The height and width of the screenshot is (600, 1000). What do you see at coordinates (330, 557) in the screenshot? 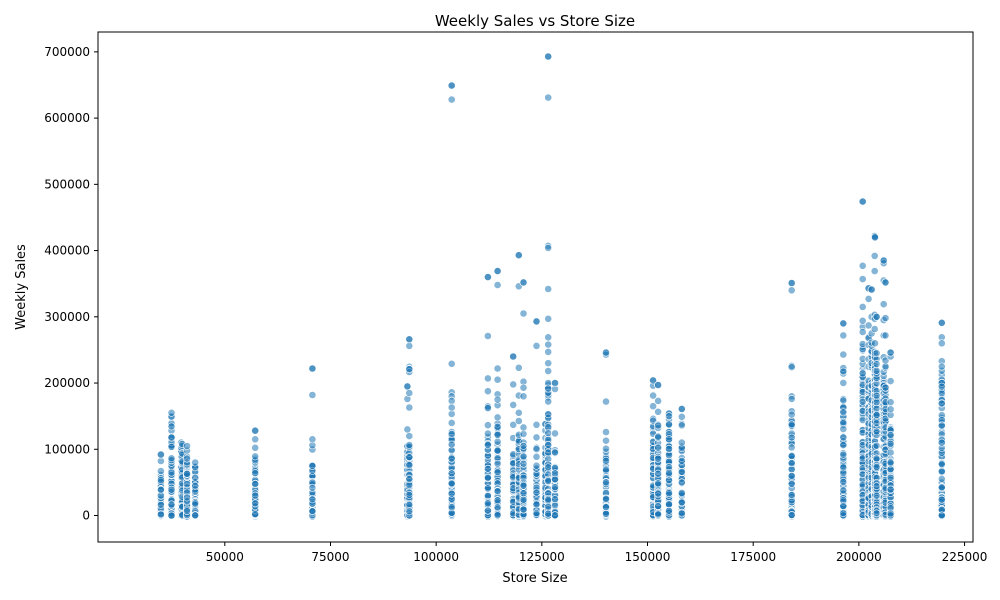
I see `x-tick-label: 75000` at bounding box center [330, 557].